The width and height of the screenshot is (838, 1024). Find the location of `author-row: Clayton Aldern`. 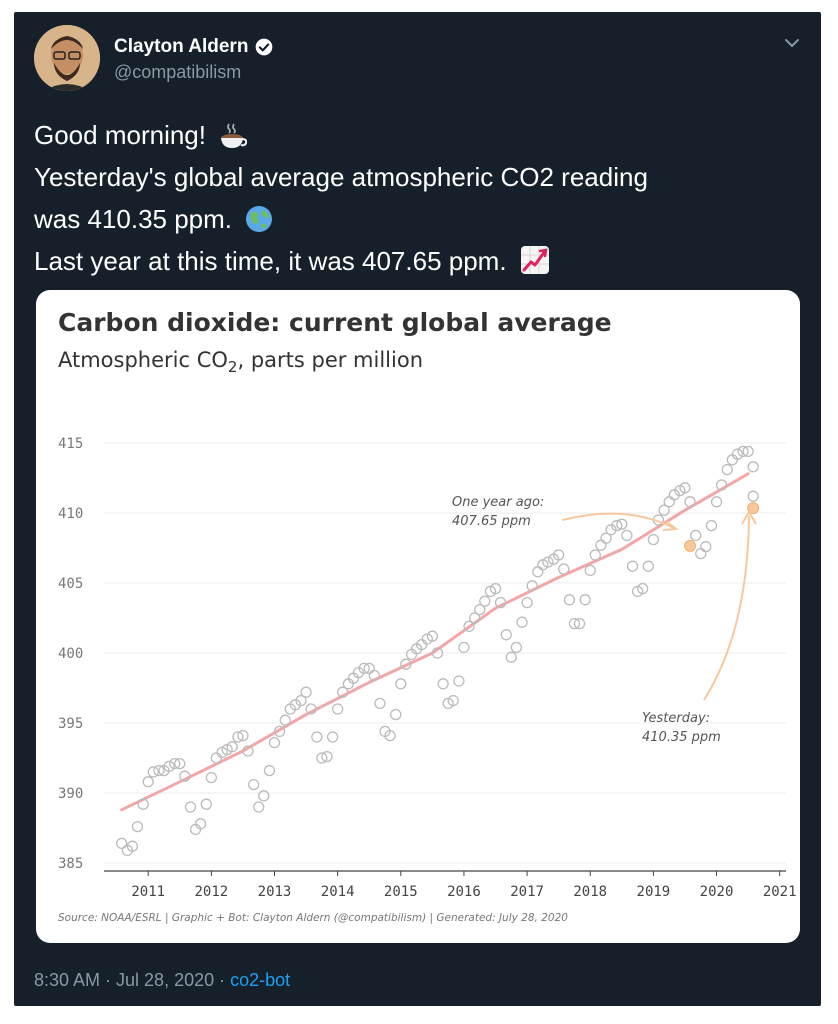

author-row: Clayton Aldern is located at coordinates (194, 47).